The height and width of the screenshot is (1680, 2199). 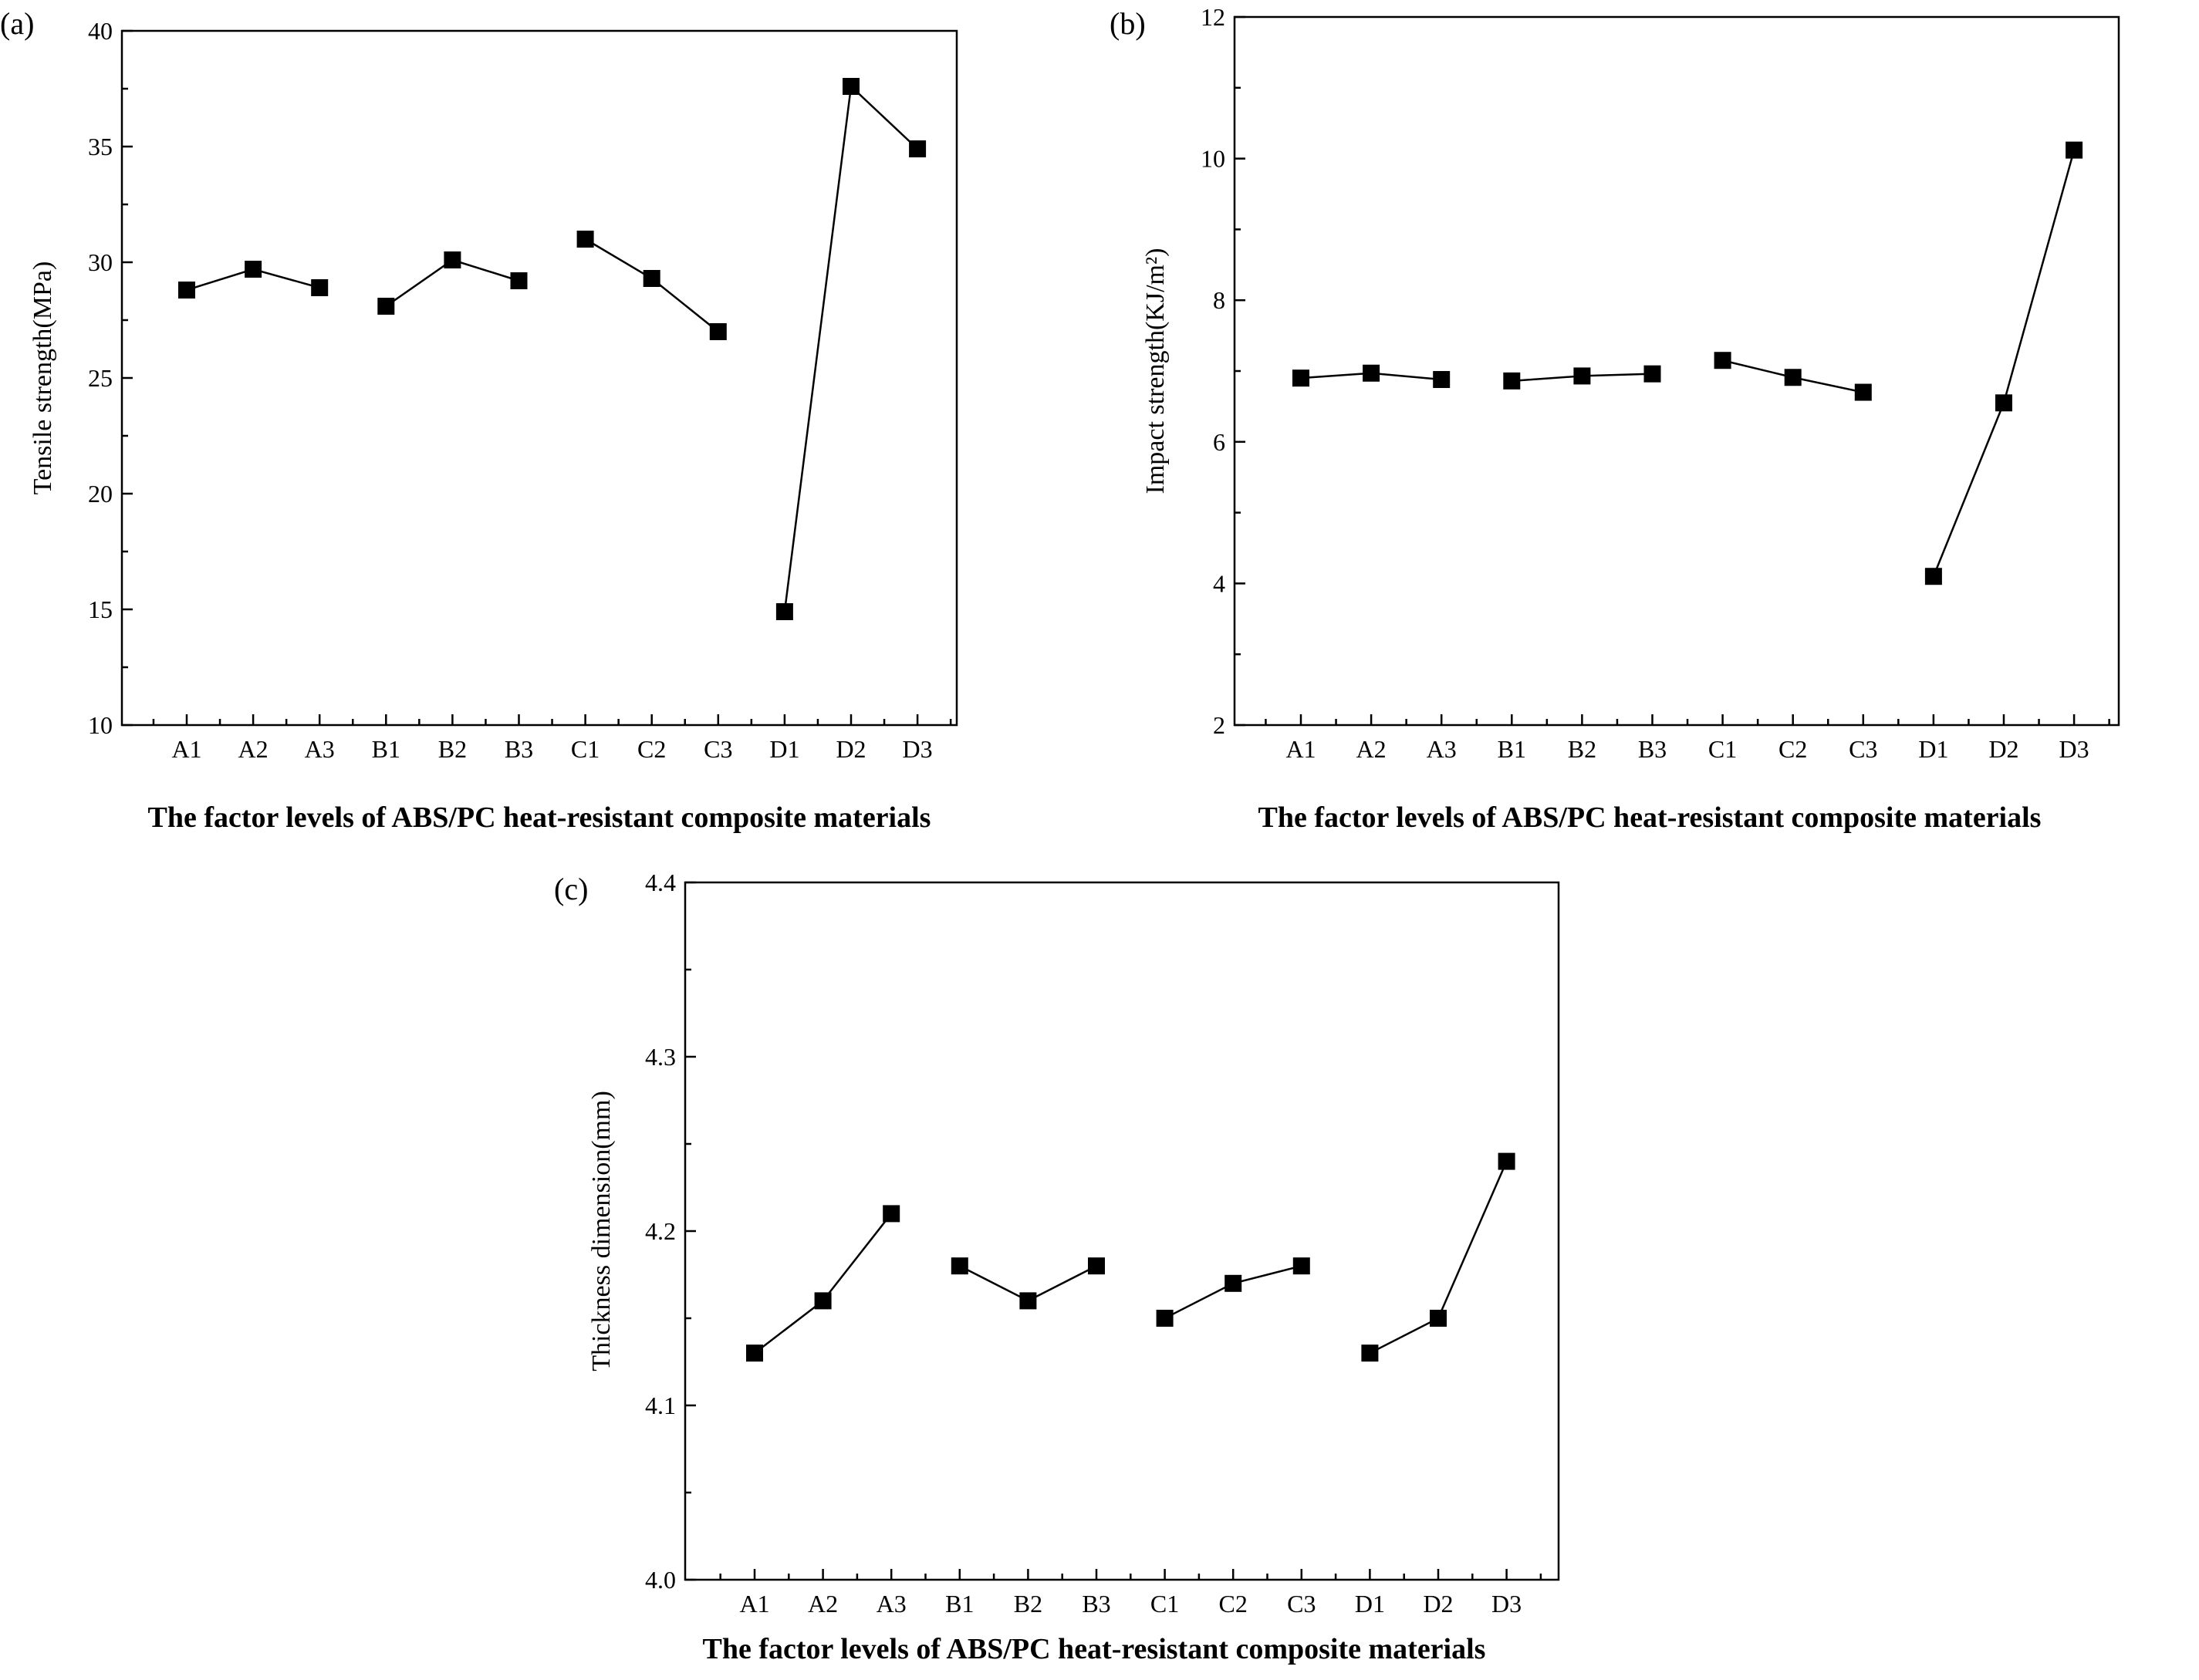 What do you see at coordinates (1219, 442) in the screenshot?
I see `y-tick-label: 6` at bounding box center [1219, 442].